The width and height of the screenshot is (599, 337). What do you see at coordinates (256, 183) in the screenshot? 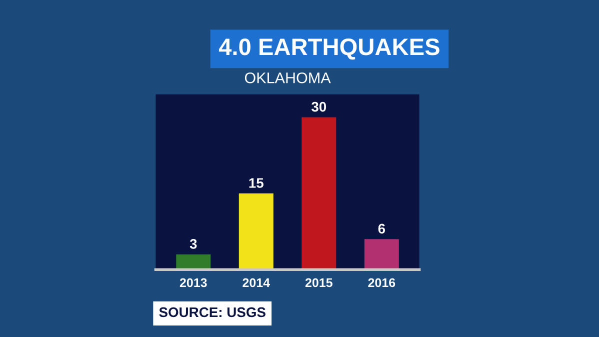
I see `data-label: 15` at bounding box center [256, 183].